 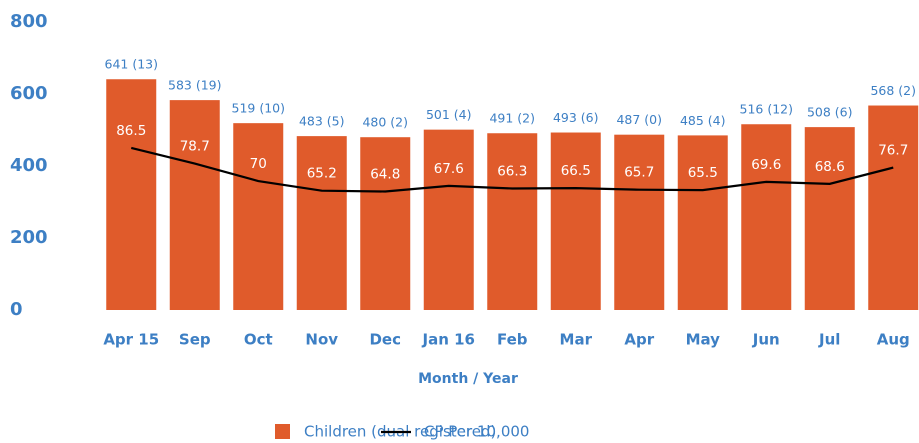 I want to click on bar-label: 480 (2), so click(x=385, y=122).